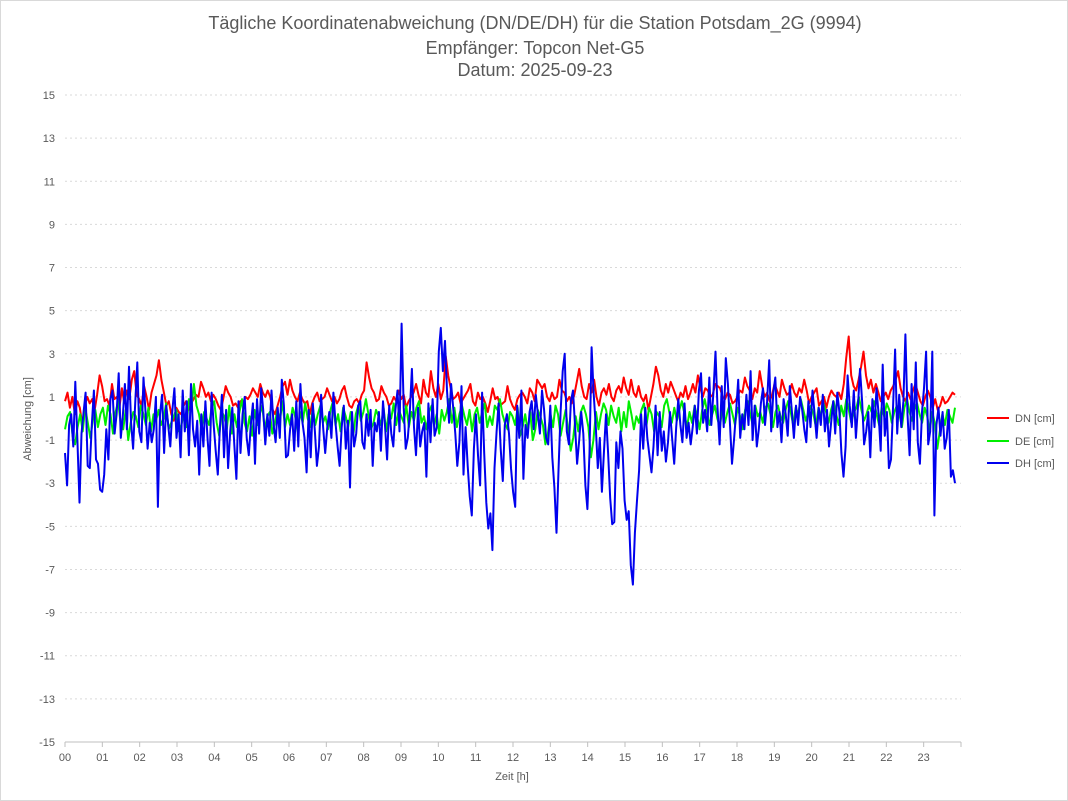 The height and width of the screenshot is (801, 1068). Describe the element at coordinates (1034, 442) in the screenshot. I see `legend-label: DE [cm]` at that location.